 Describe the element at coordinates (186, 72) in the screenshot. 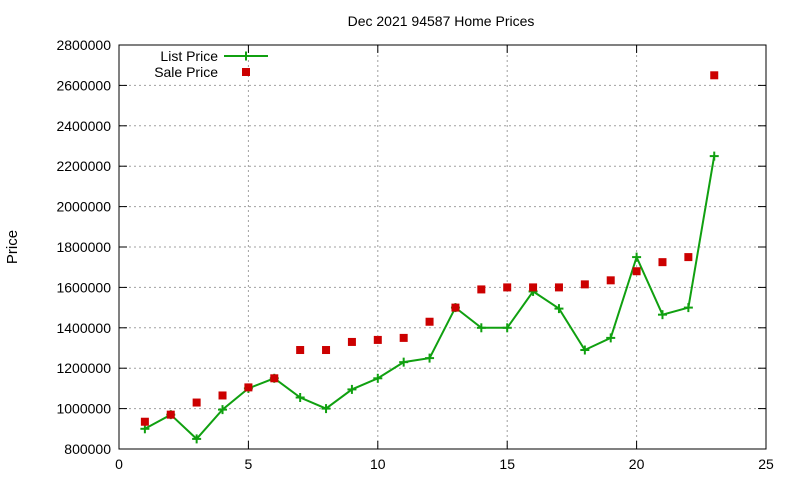

I see `legend-label-sale-price: Sale Price` at that location.